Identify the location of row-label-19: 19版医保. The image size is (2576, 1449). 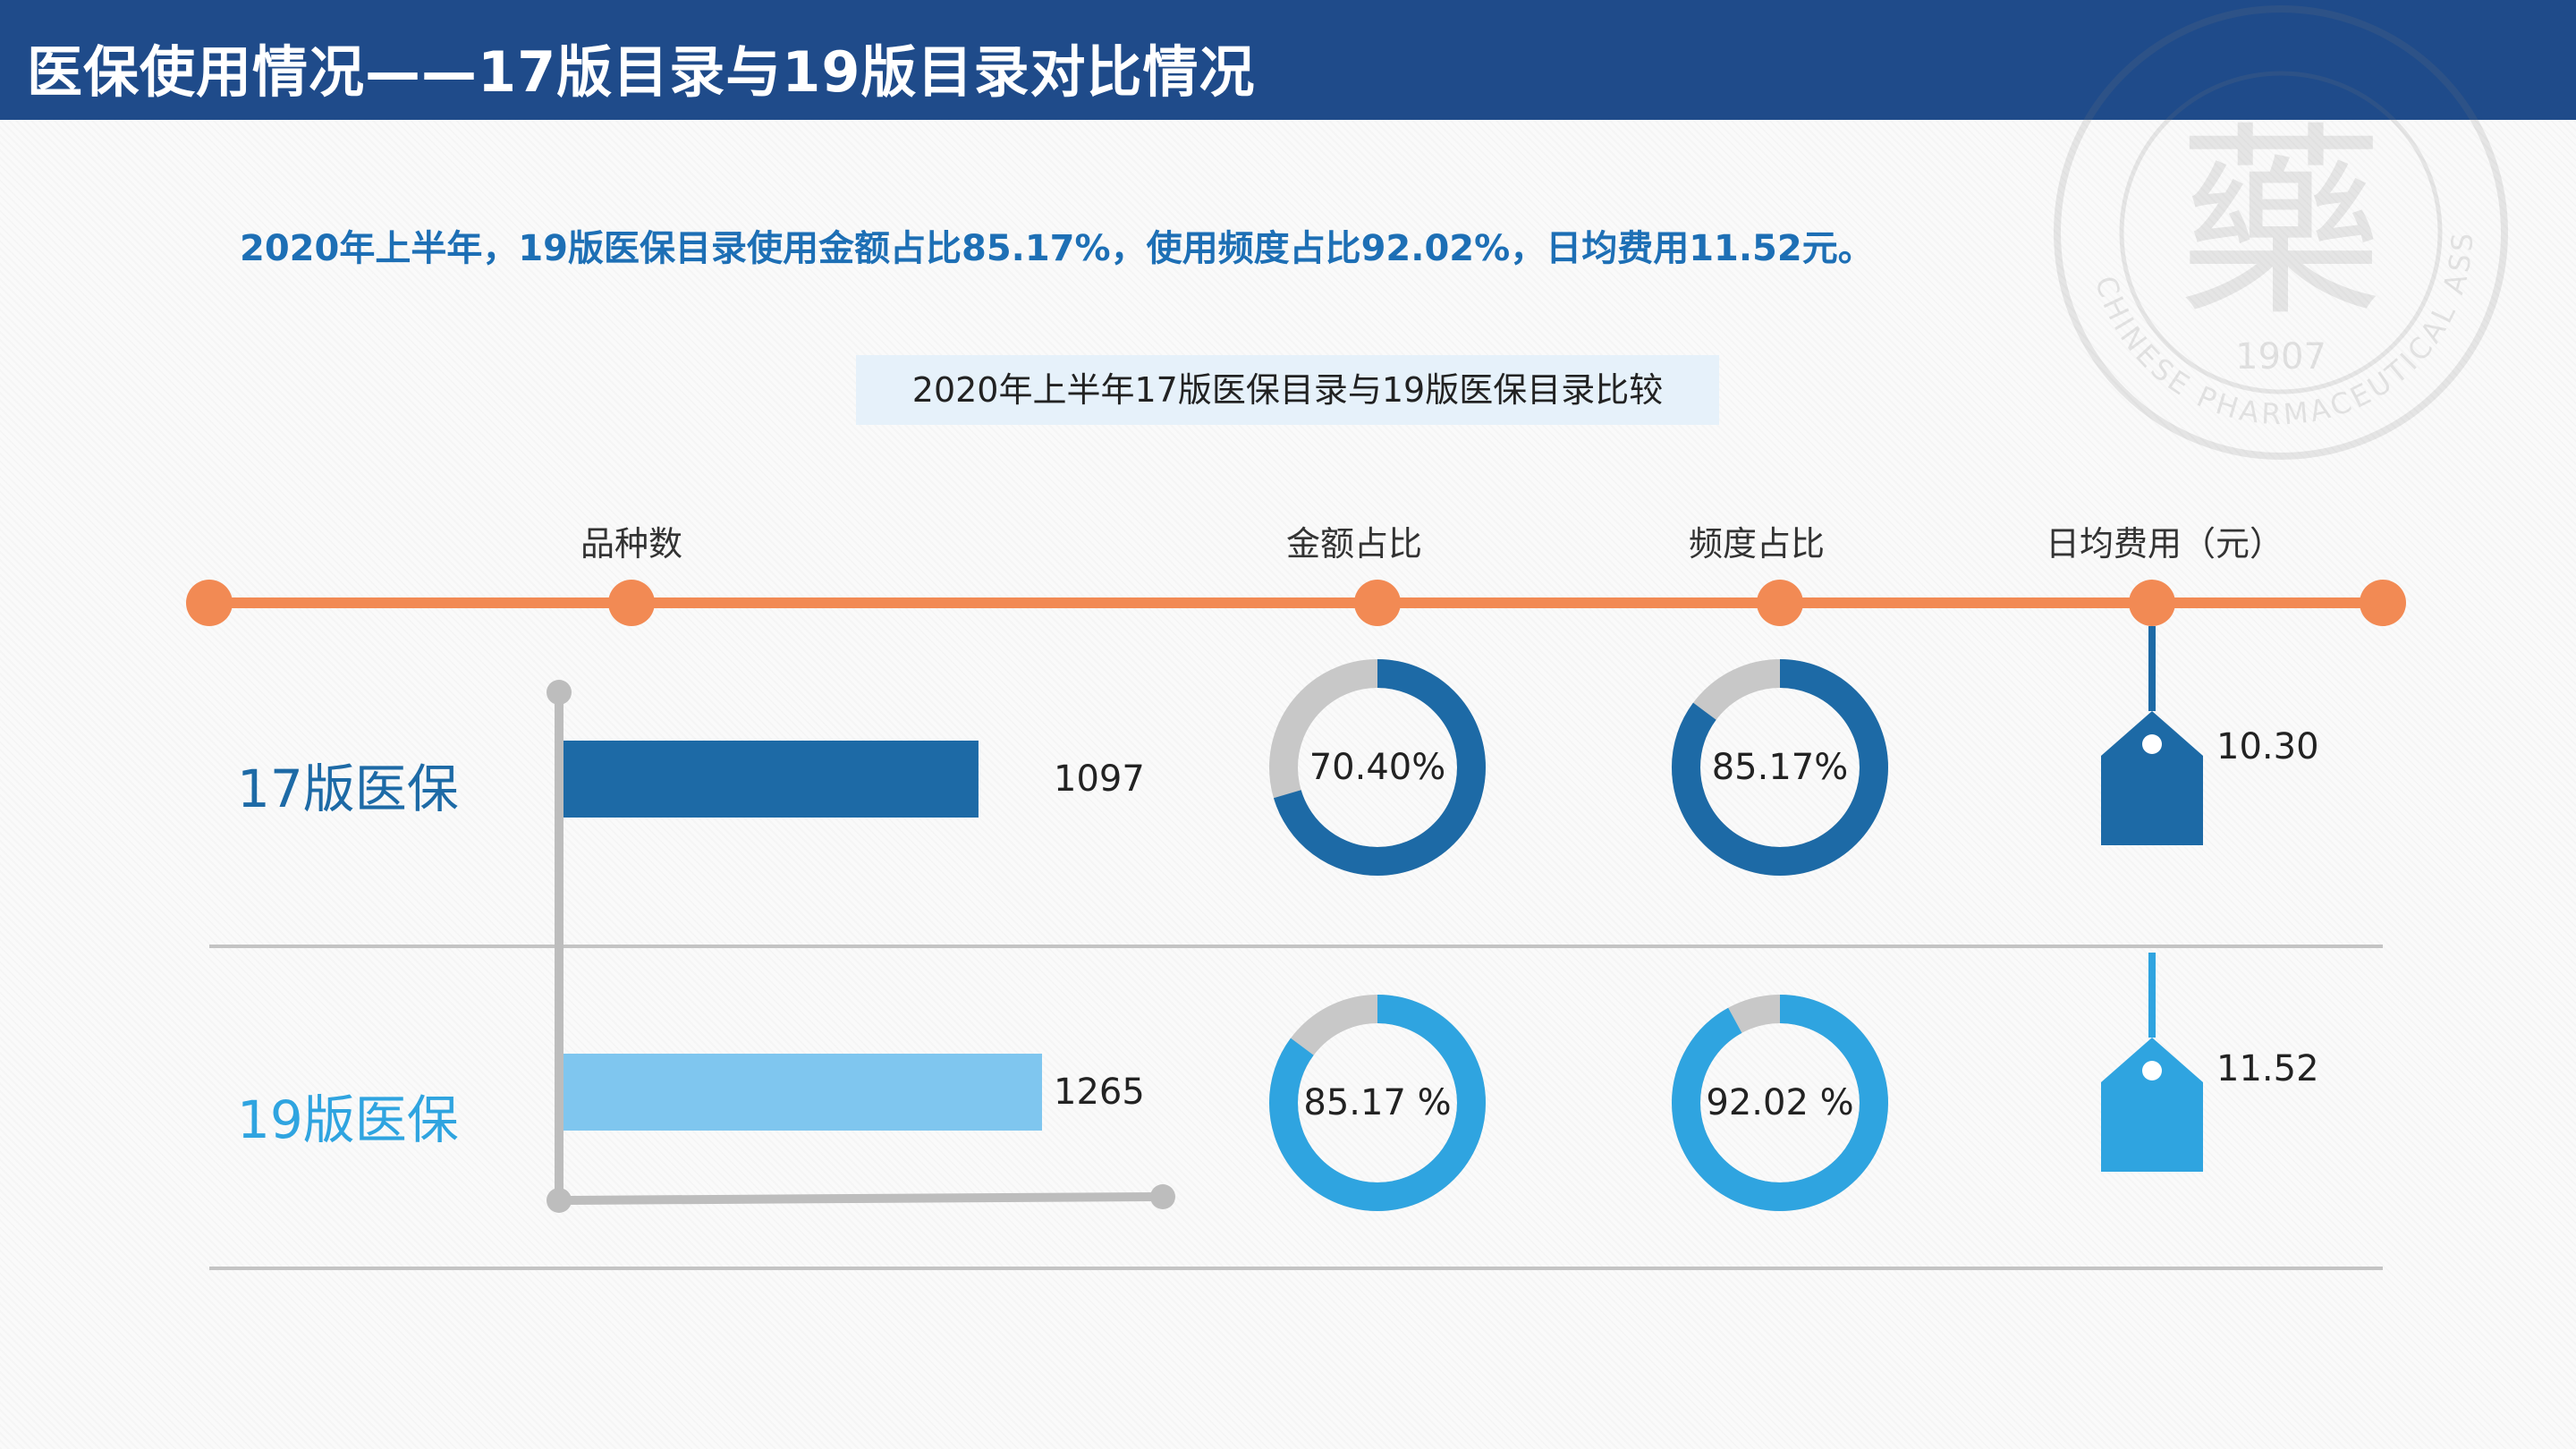
(348, 1119).